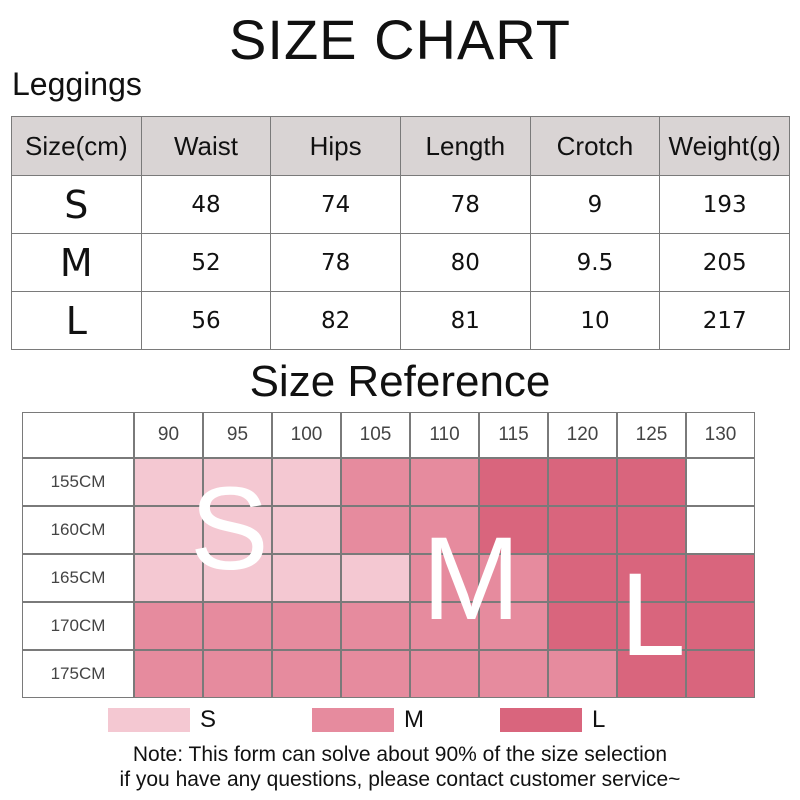  I want to click on table-row: M 52 78 80 9.5 205, so click(400, 262).